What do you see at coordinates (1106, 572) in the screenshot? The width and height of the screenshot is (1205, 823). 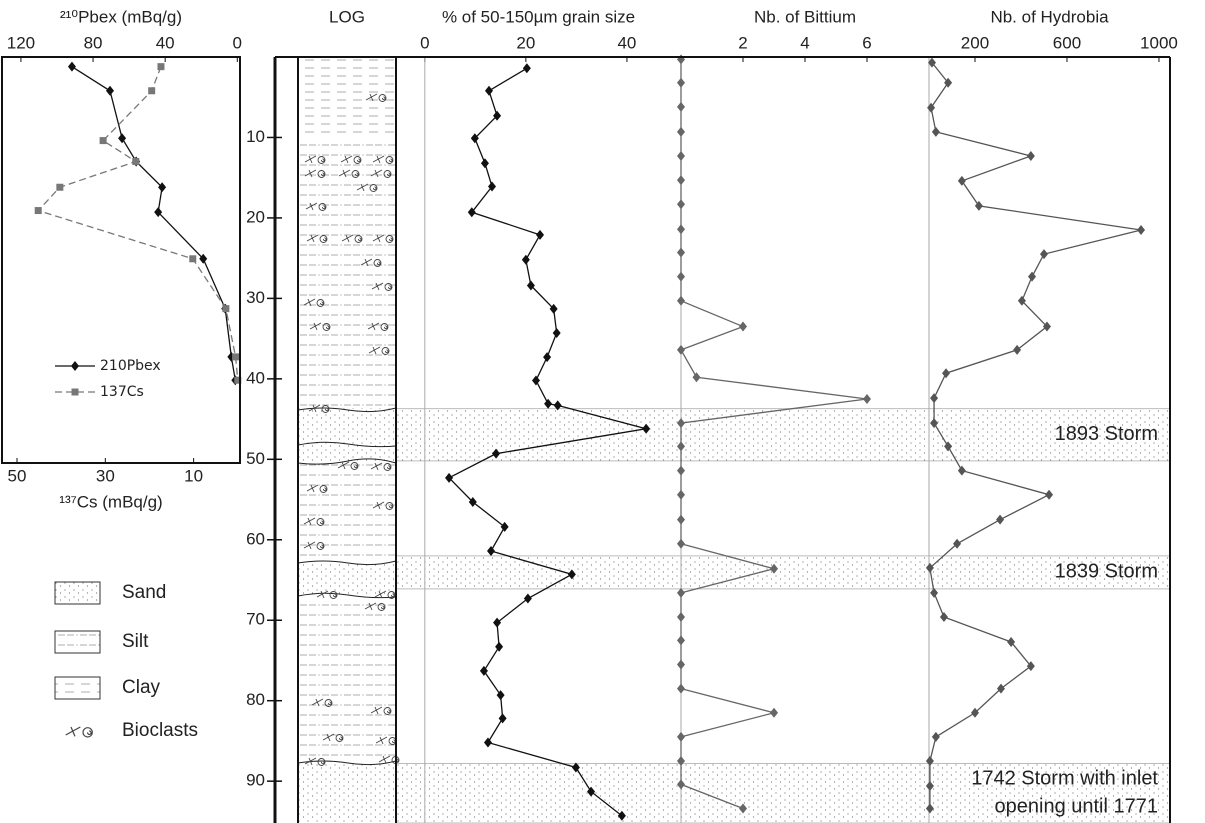 I see `storm-label: 1839 Storm` at bounding box center [1106, 572].